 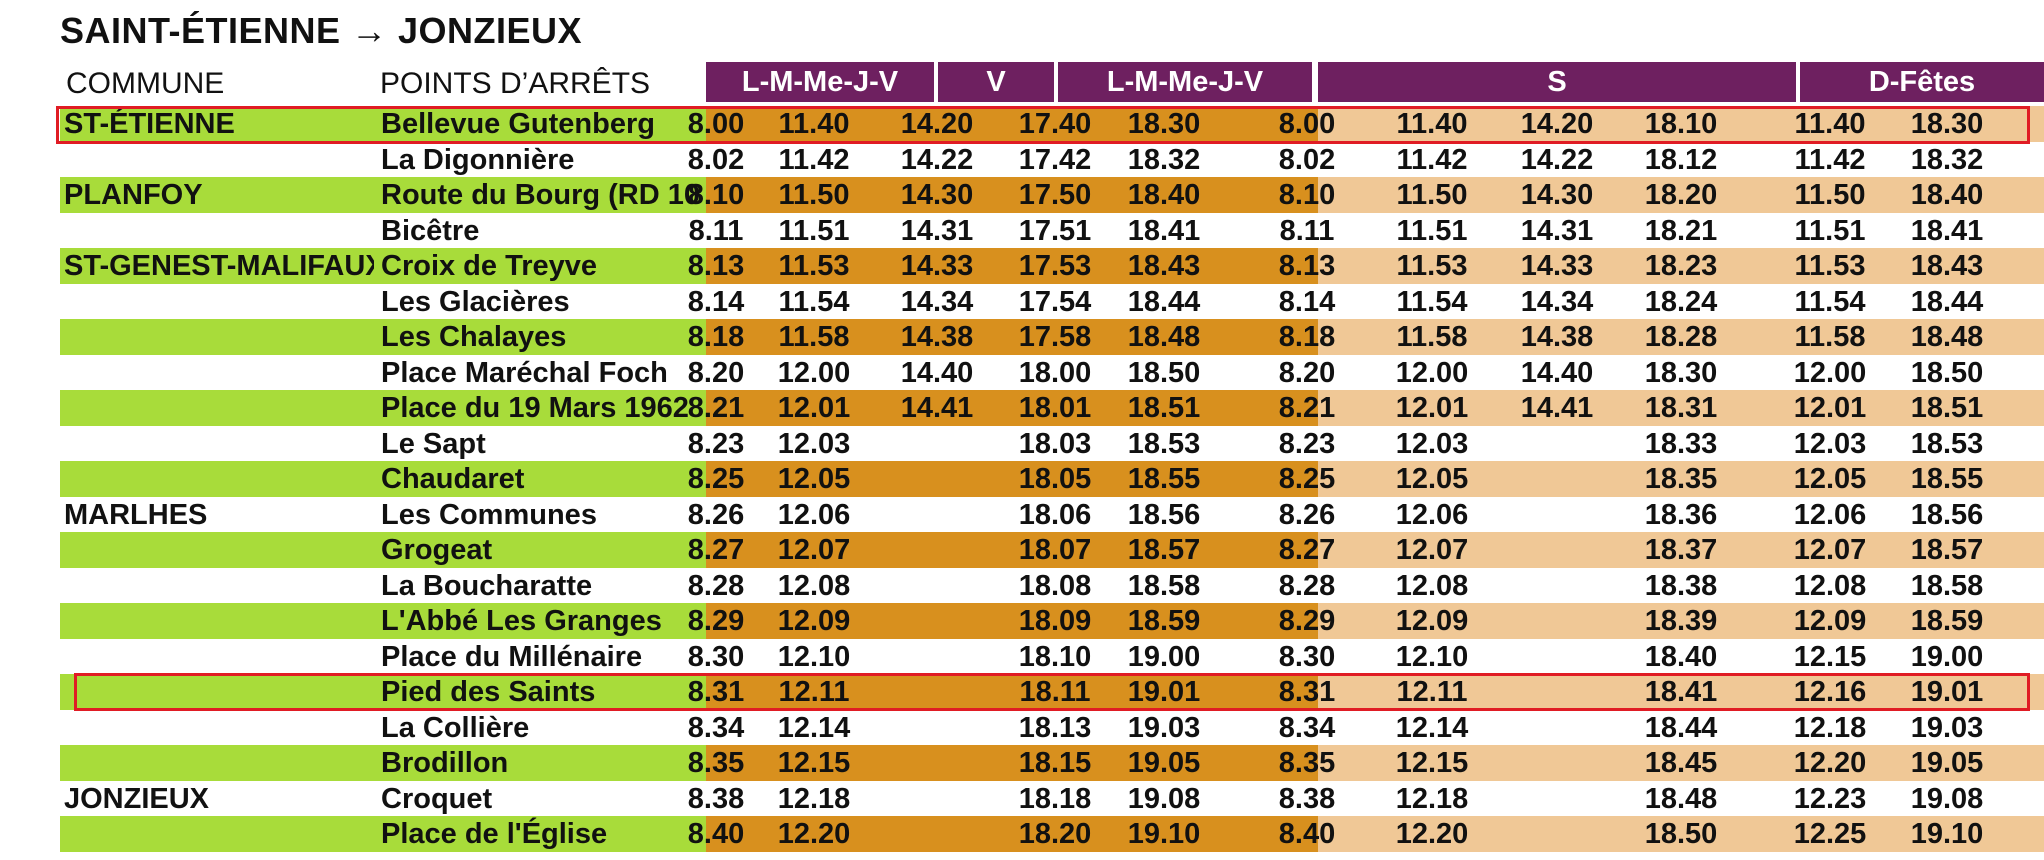 I want to click on stop-cell: Brodillon, so click(x=445, y=763).